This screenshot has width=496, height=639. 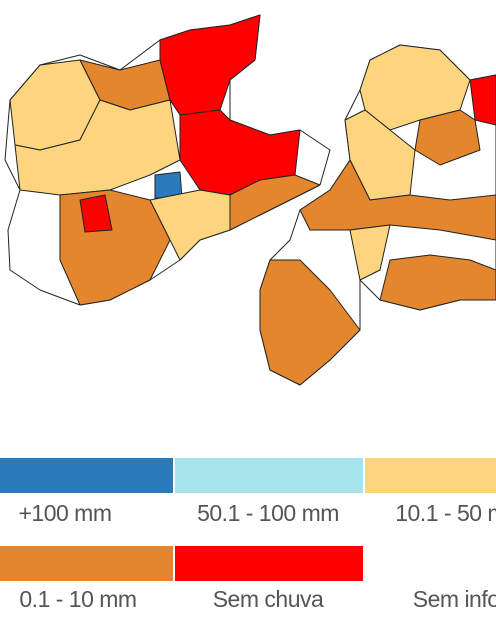 I want to click on legend-label: 0.1 - 10 mm, so click(x=77, y=599).